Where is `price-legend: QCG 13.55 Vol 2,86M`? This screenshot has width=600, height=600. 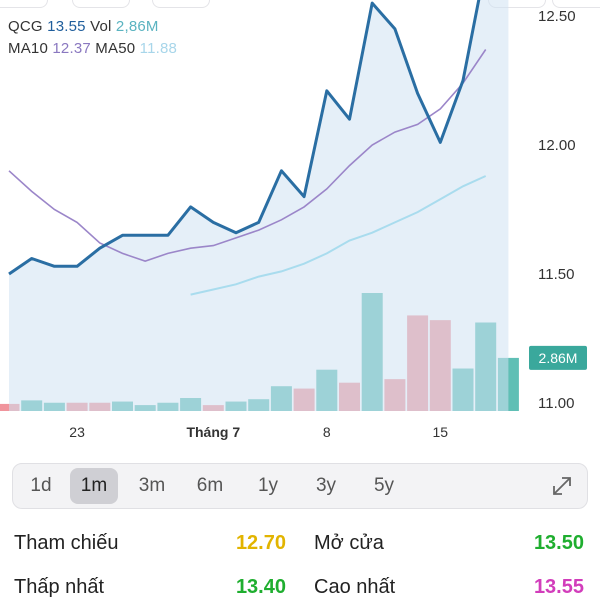 price-legend: QCG 13.55 Vol 2,86M is located at coordinates (83, 26).